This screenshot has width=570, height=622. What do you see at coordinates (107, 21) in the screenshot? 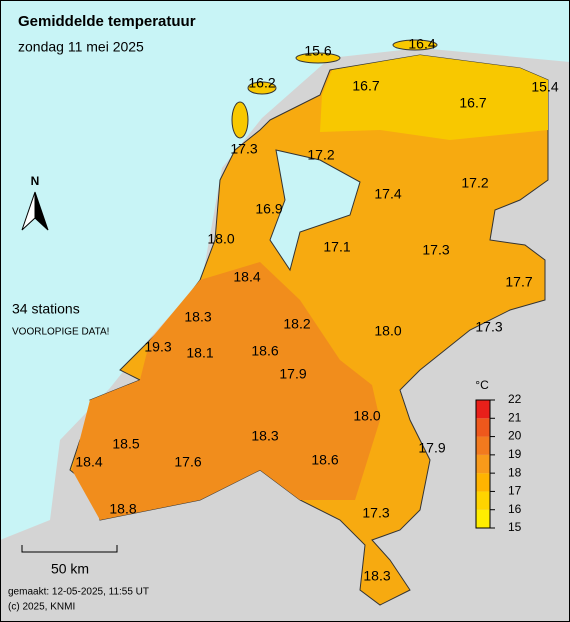
I see `title: Gemiddelde temperatuur` at bounding box center [107, 21].